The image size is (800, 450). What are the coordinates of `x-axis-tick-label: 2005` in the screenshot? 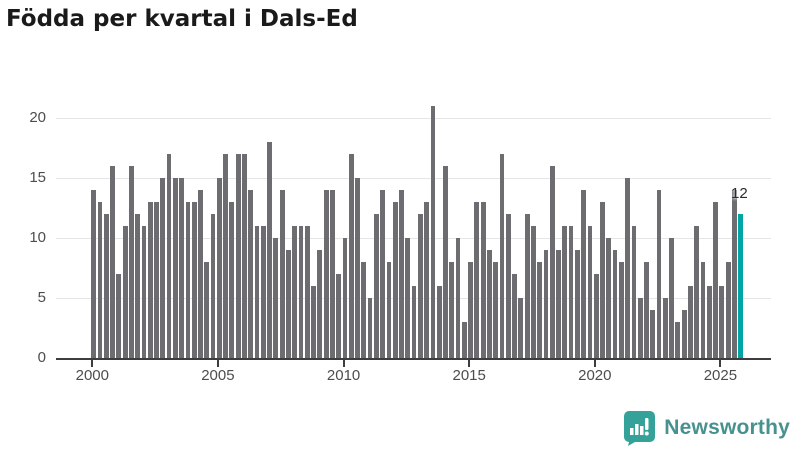 It's located at (218, 375).